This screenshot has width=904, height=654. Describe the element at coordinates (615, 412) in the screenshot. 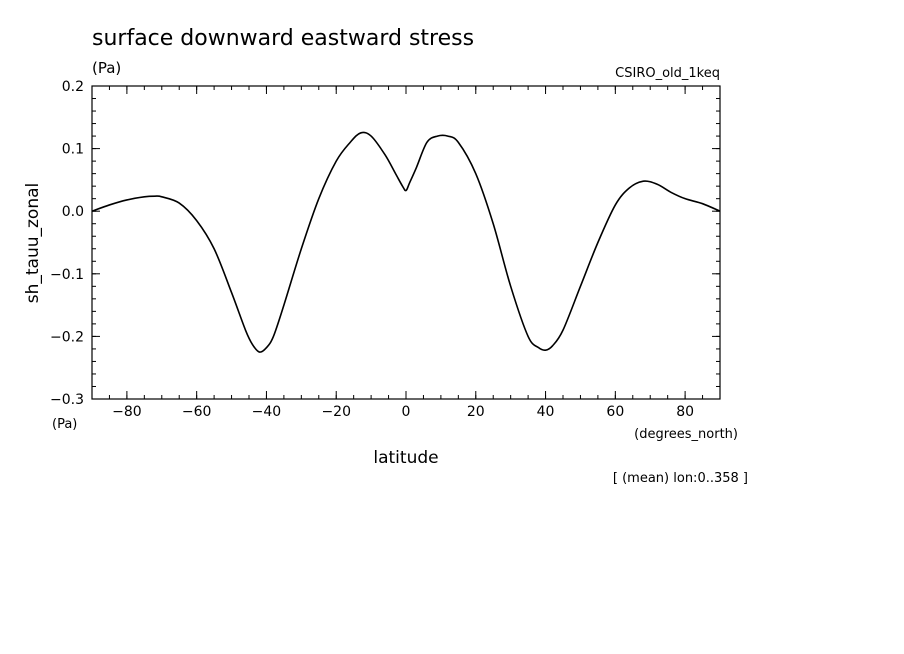

I see `x-tick-label: 60` at that location.